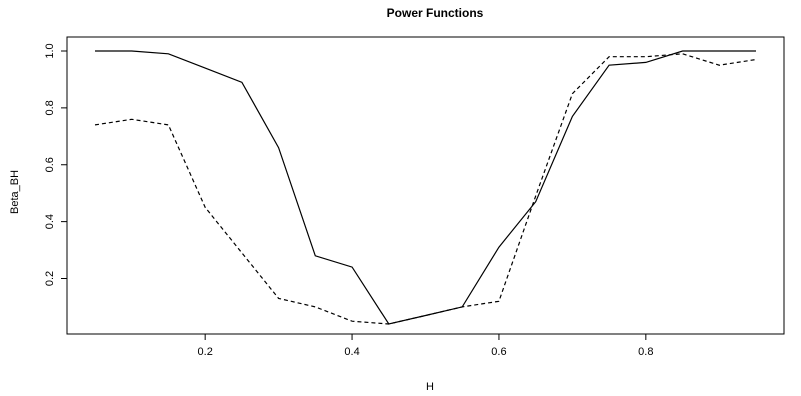  What do you see at coordinates (435, 13) in the screenshot?
I see `chart-title: Power Functions` at bounding box center [435, 13].